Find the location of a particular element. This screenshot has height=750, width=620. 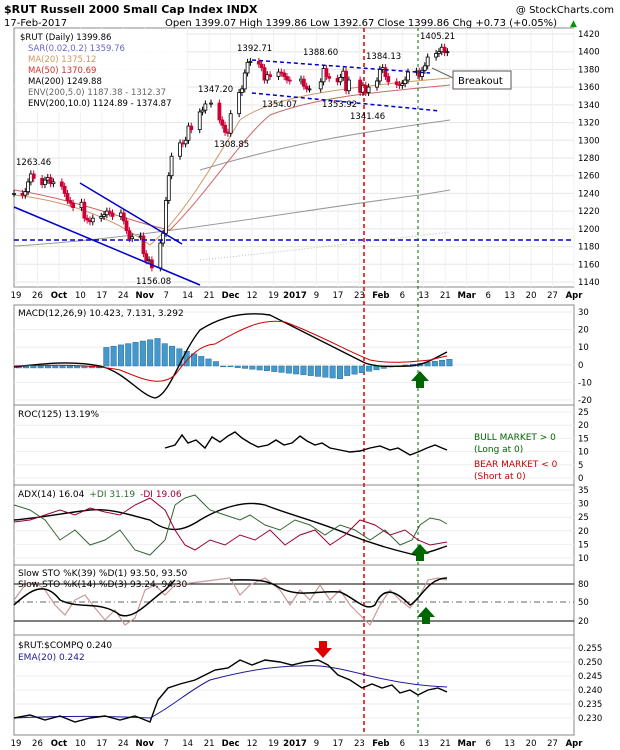

sto-label-1: Slow STO %K(39) %D(1) 93.50, 93.50 is located at coordinates (103, 574).